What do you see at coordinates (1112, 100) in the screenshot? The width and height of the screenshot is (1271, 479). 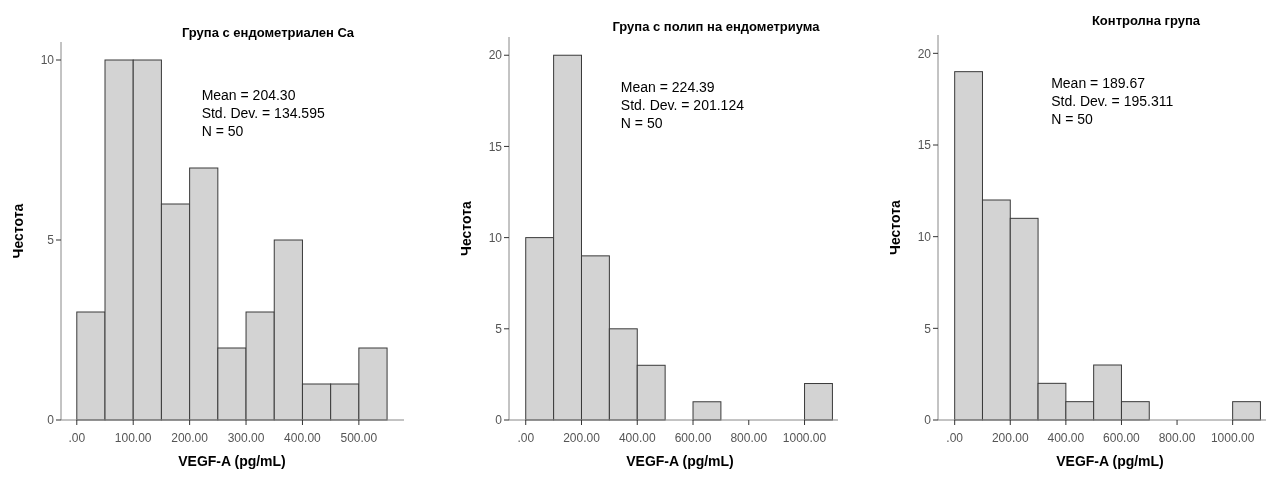 I see `annotation: Std. Dev. = 195.311` at bounding box center [1112, 100].